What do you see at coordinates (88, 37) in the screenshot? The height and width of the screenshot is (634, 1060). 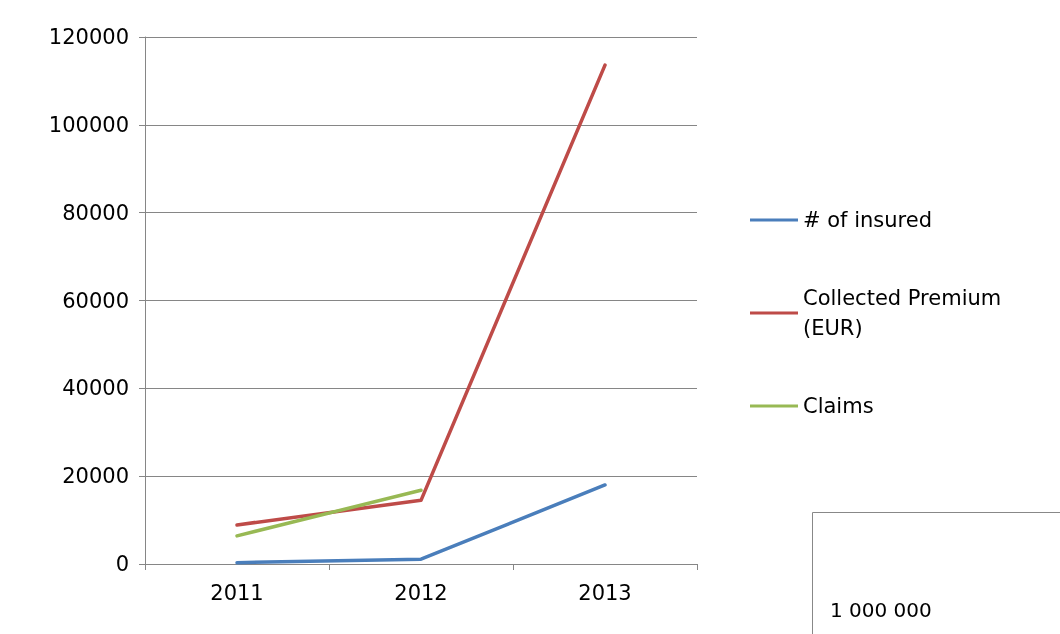 I see `y-tick-label: 120000` at bounding box center [88, 37].